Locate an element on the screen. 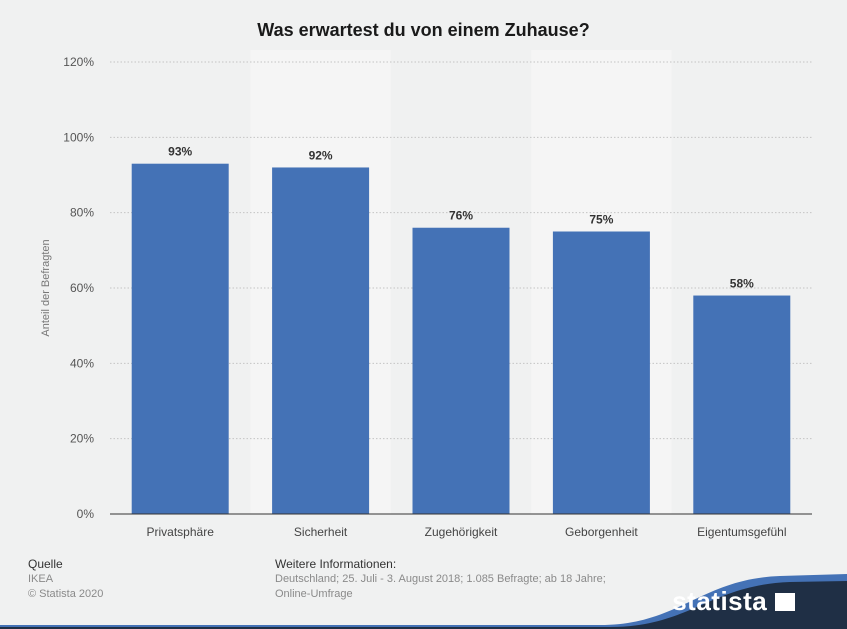 The image size is (847, 629). x-tick-label: Geborgenheit is located at coordinates (601, 532).